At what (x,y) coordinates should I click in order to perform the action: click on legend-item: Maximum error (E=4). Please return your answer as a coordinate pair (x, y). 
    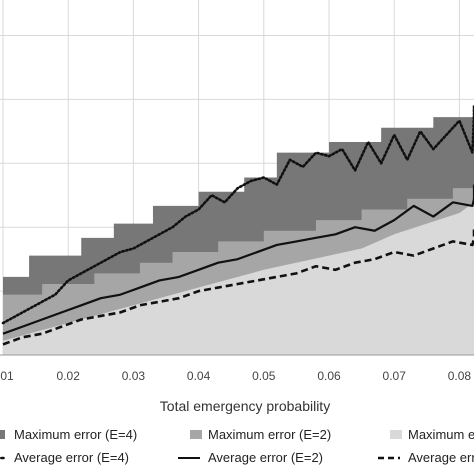
    Looking at the image, I should click on (68, 434).